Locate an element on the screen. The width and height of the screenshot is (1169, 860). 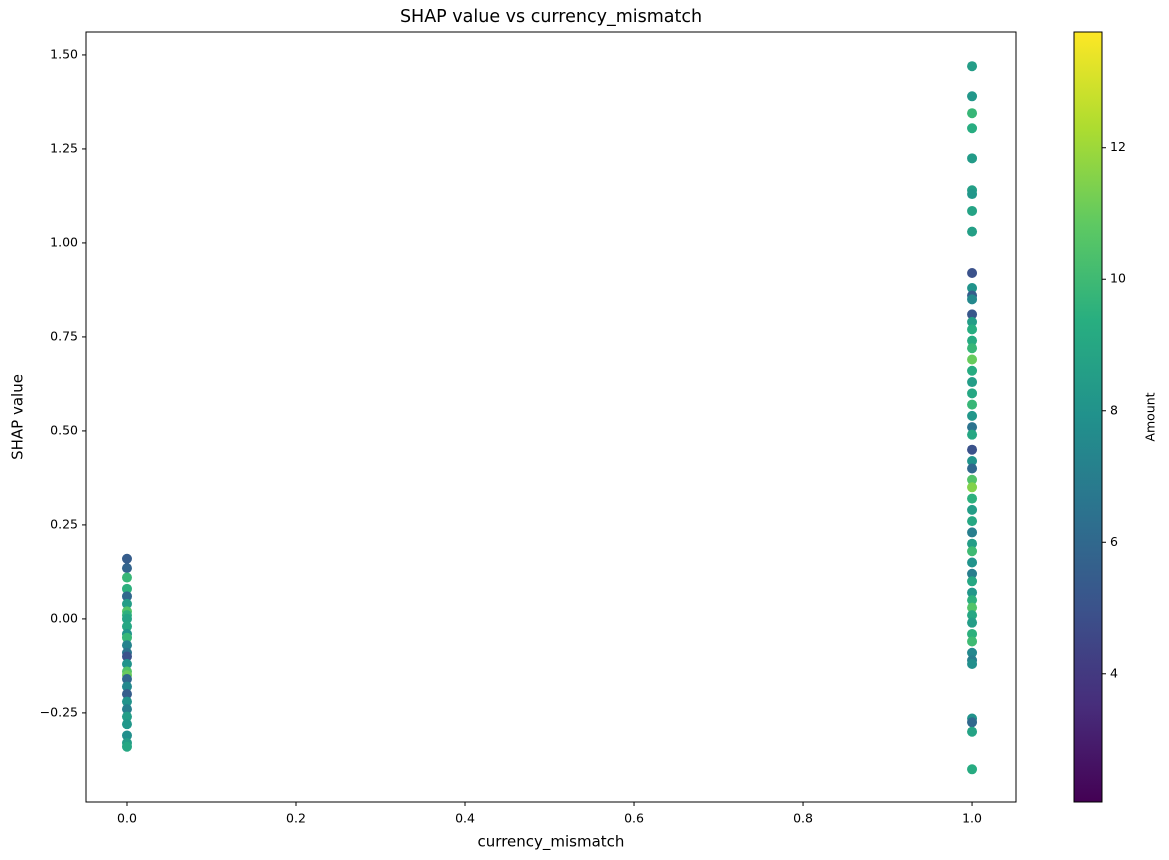
x-tick-label: 0.0 is located at coordinates (127, 818).